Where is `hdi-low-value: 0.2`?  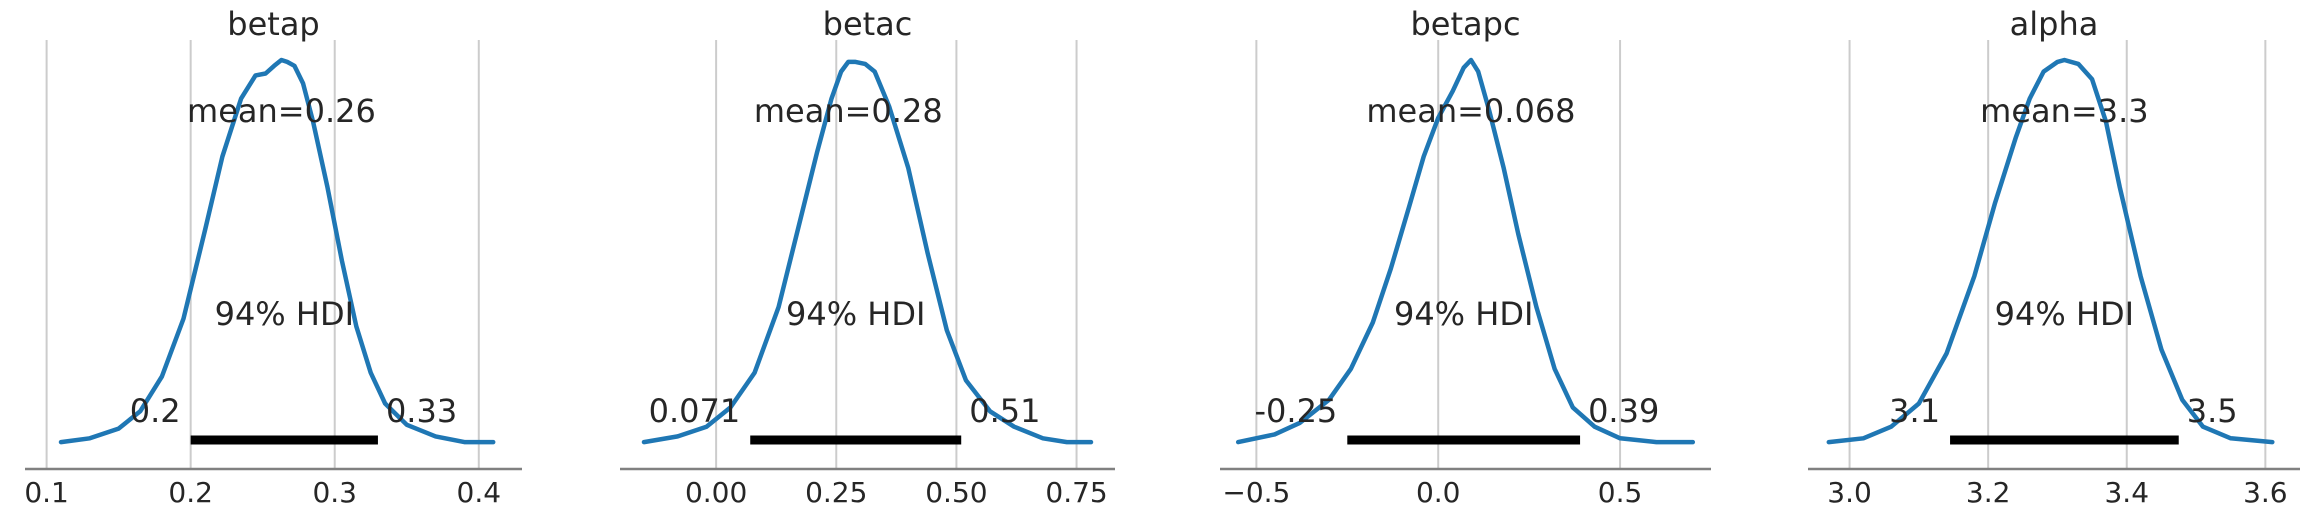 hdi-low-value: 0.2 is located at coordinates (155, 411).